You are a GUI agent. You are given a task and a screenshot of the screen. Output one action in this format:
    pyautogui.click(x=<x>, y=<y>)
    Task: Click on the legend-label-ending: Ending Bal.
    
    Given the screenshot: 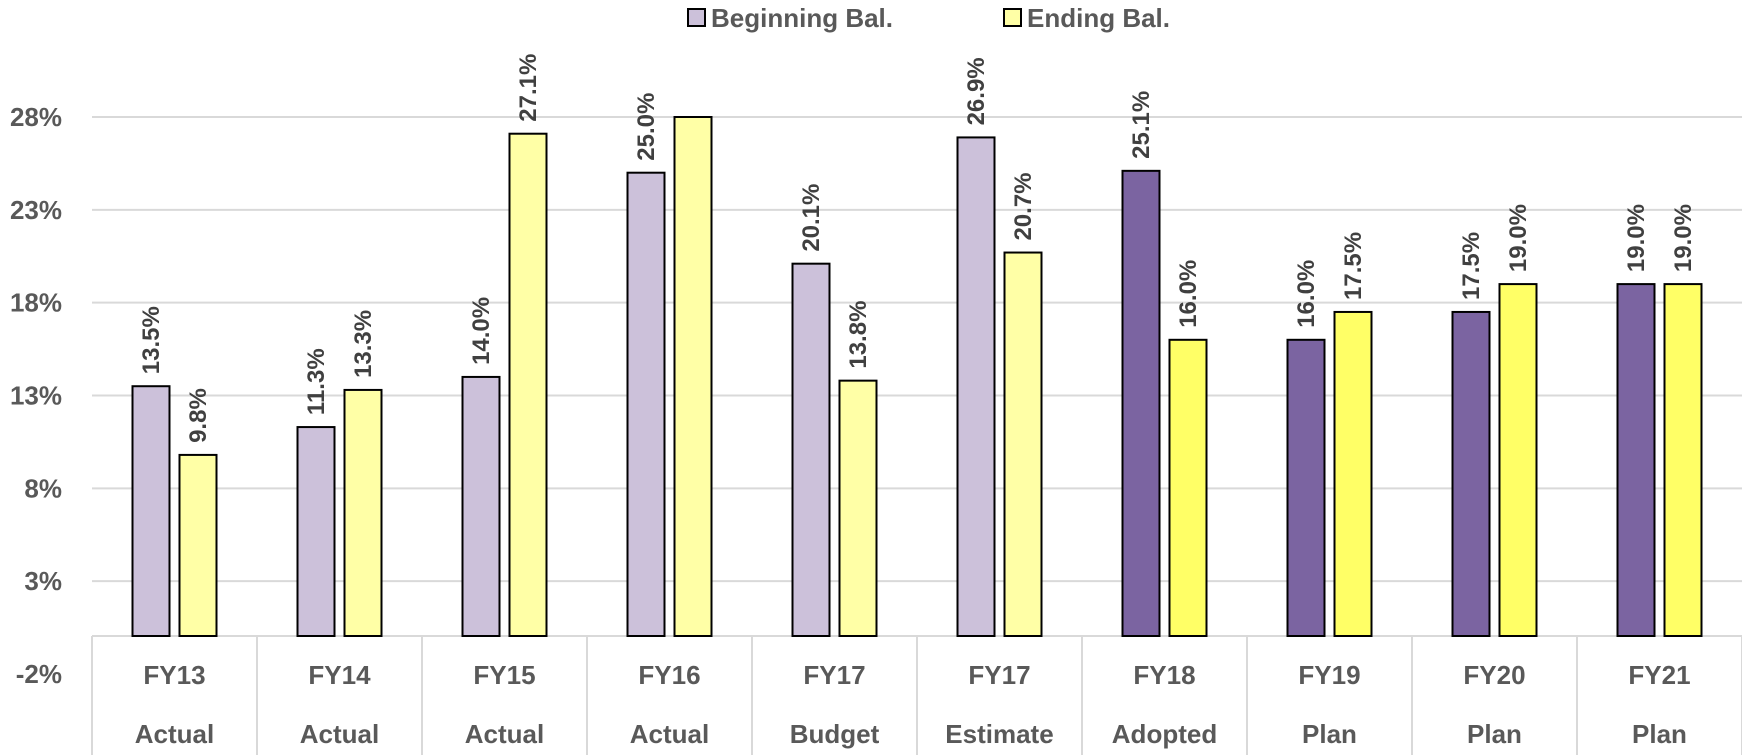 What is the action you would take?
    pyautogui.click(x=1098, y=18)
    